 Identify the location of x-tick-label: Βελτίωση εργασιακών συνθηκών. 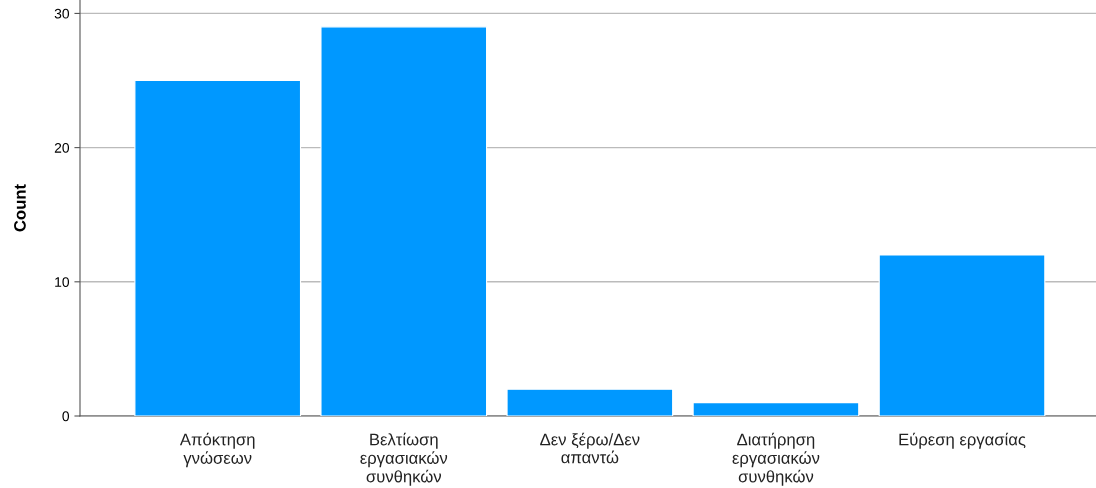
(404, 459).